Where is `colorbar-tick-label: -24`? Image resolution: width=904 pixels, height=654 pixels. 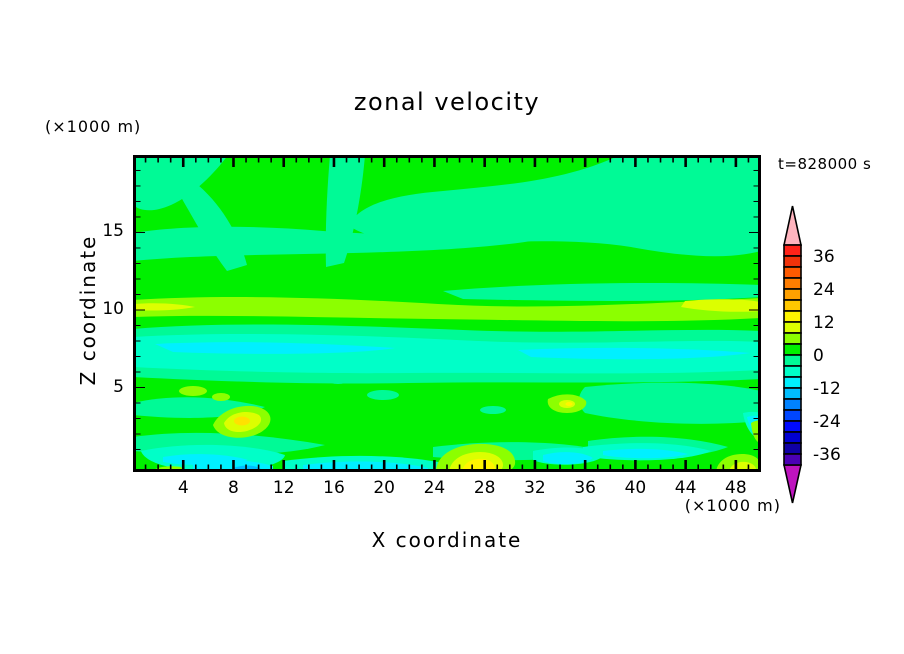
colorbar-tick-label: -24 is located at coordinates (827, 422).